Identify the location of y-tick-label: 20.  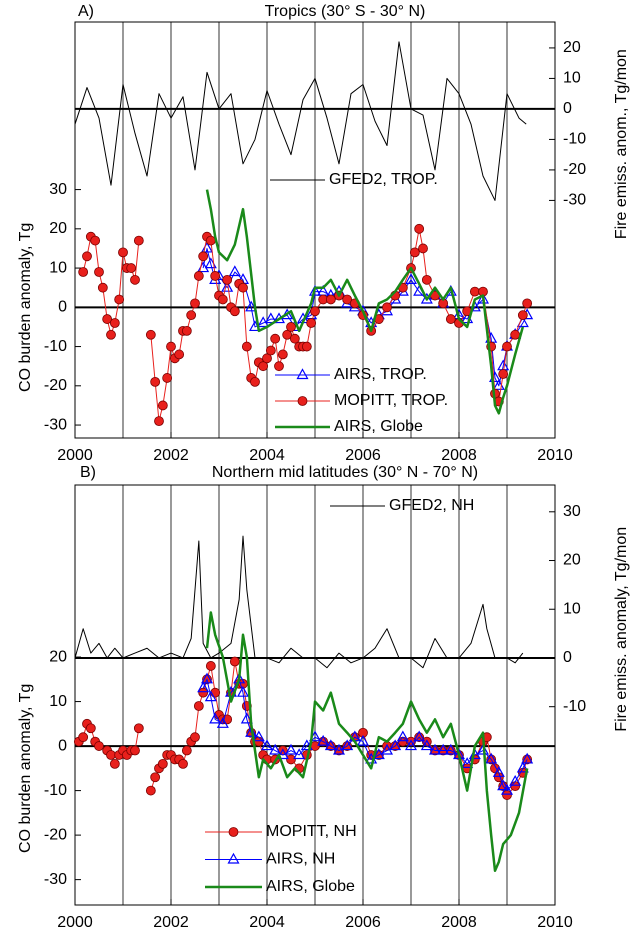
(58, 656).